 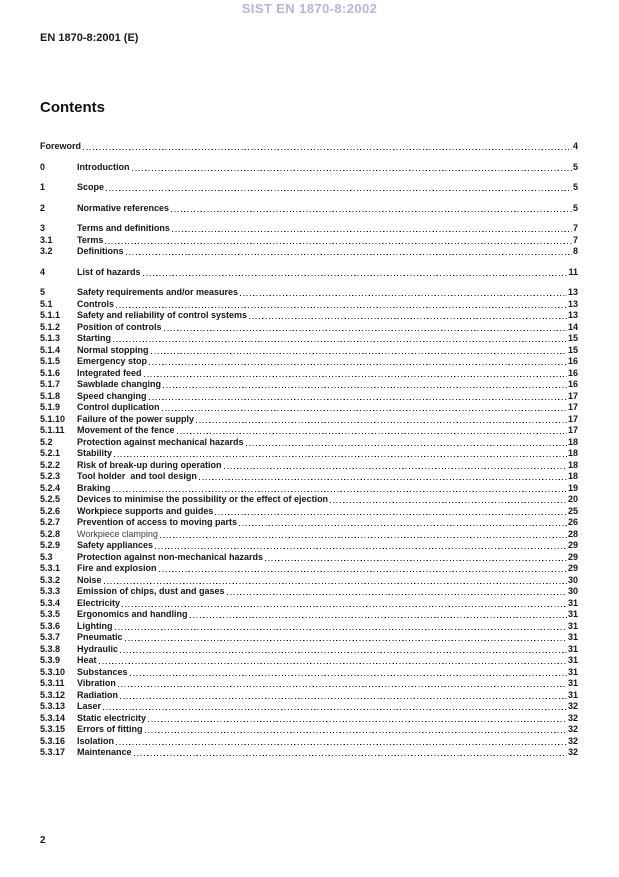 What do you see at coordinates (309, 730) in the screenshot?
I see `toc-entry: 5.3.15 Errors of fitting 32` at bounding box center [309, 730].